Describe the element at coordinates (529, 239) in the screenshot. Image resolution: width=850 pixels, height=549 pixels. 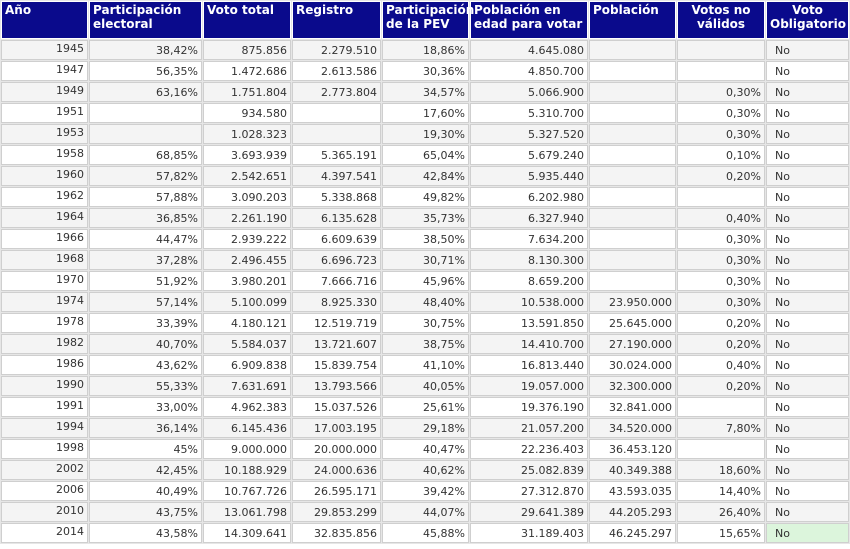
I see `cell-poblacion-edad-votar: 7.634.200` at that location.